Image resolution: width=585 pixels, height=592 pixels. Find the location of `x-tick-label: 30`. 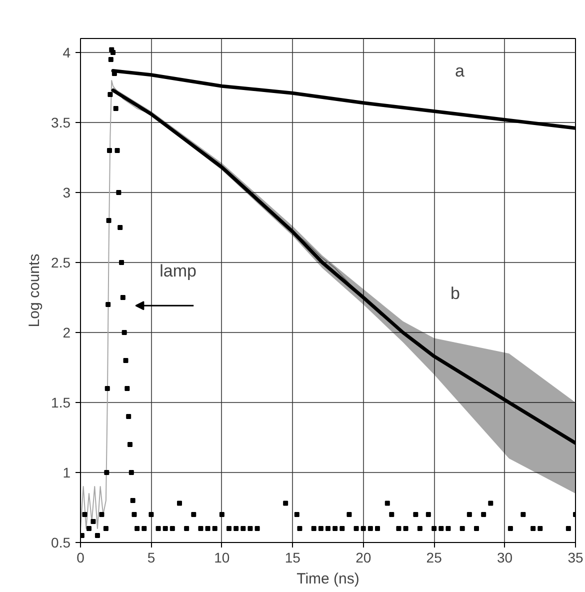

x-tick-label: 30 is located at coordinates (505, 558).